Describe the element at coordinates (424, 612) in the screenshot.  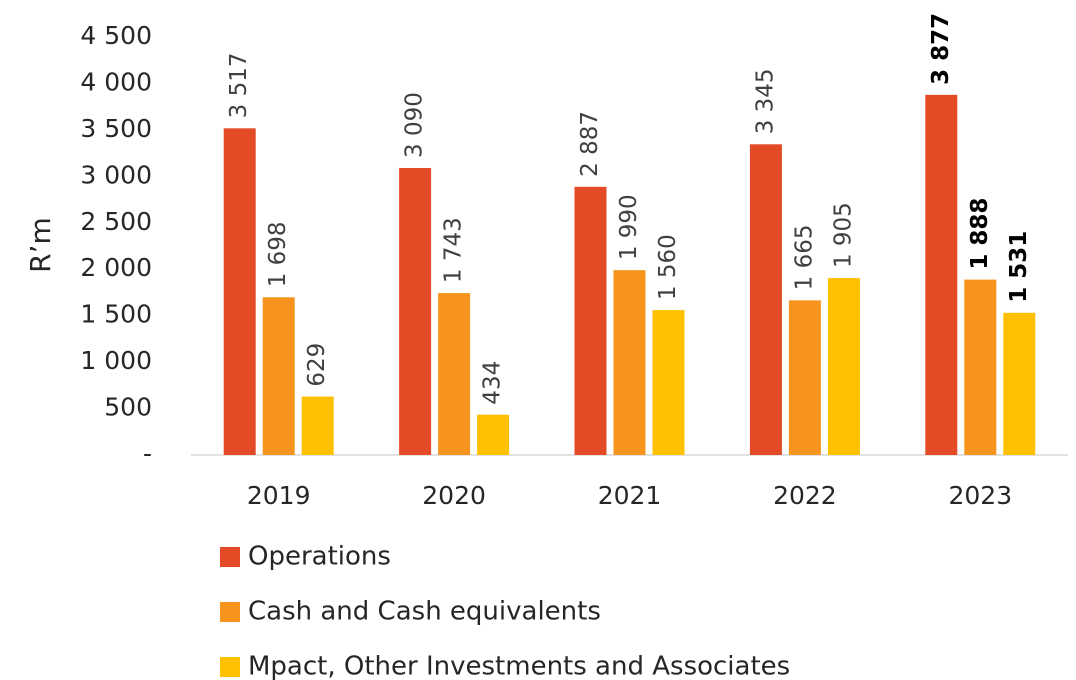
I see `legend-label: Cash and Cash equivalents` at that location.